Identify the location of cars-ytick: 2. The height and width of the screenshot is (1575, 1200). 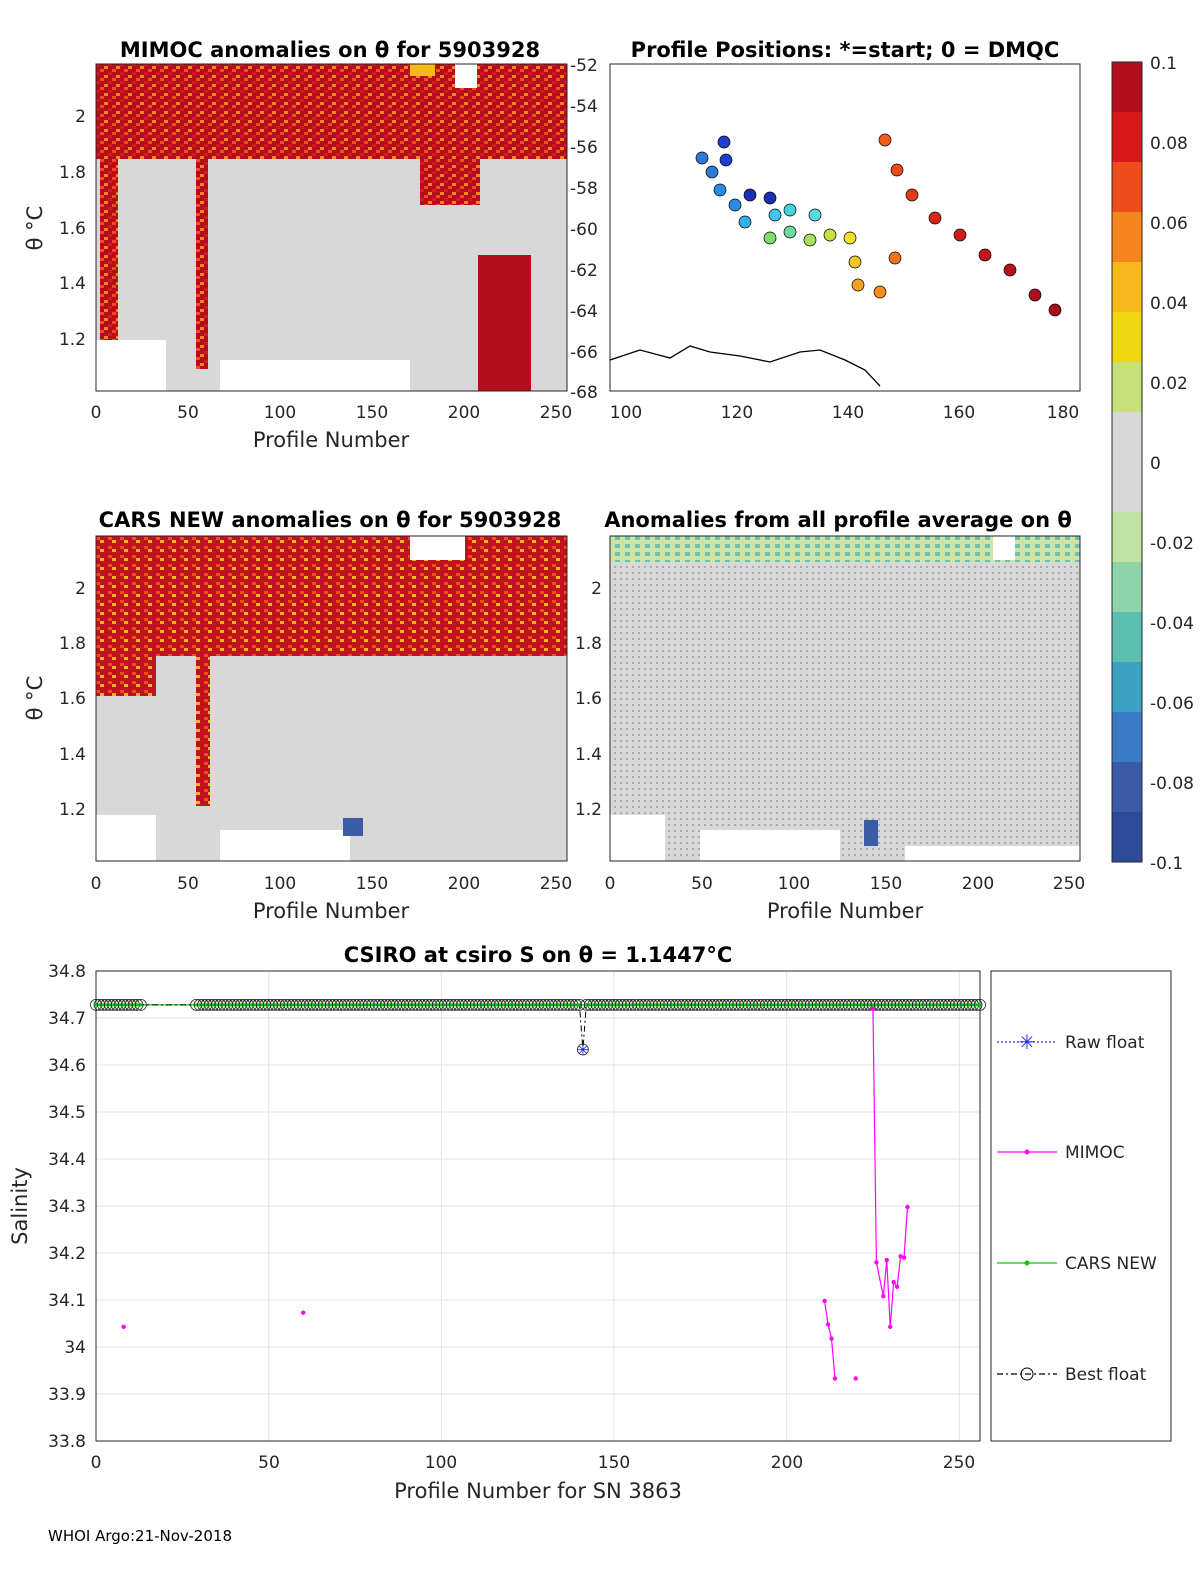
(80, 589).